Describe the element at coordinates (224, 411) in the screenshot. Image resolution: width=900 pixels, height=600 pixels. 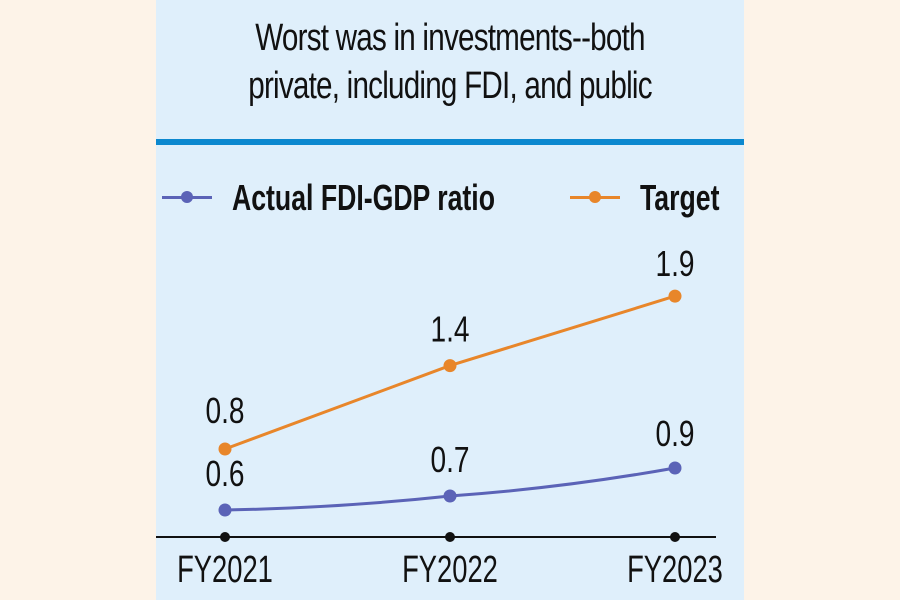
I see `data-label: 0.8` at that location.